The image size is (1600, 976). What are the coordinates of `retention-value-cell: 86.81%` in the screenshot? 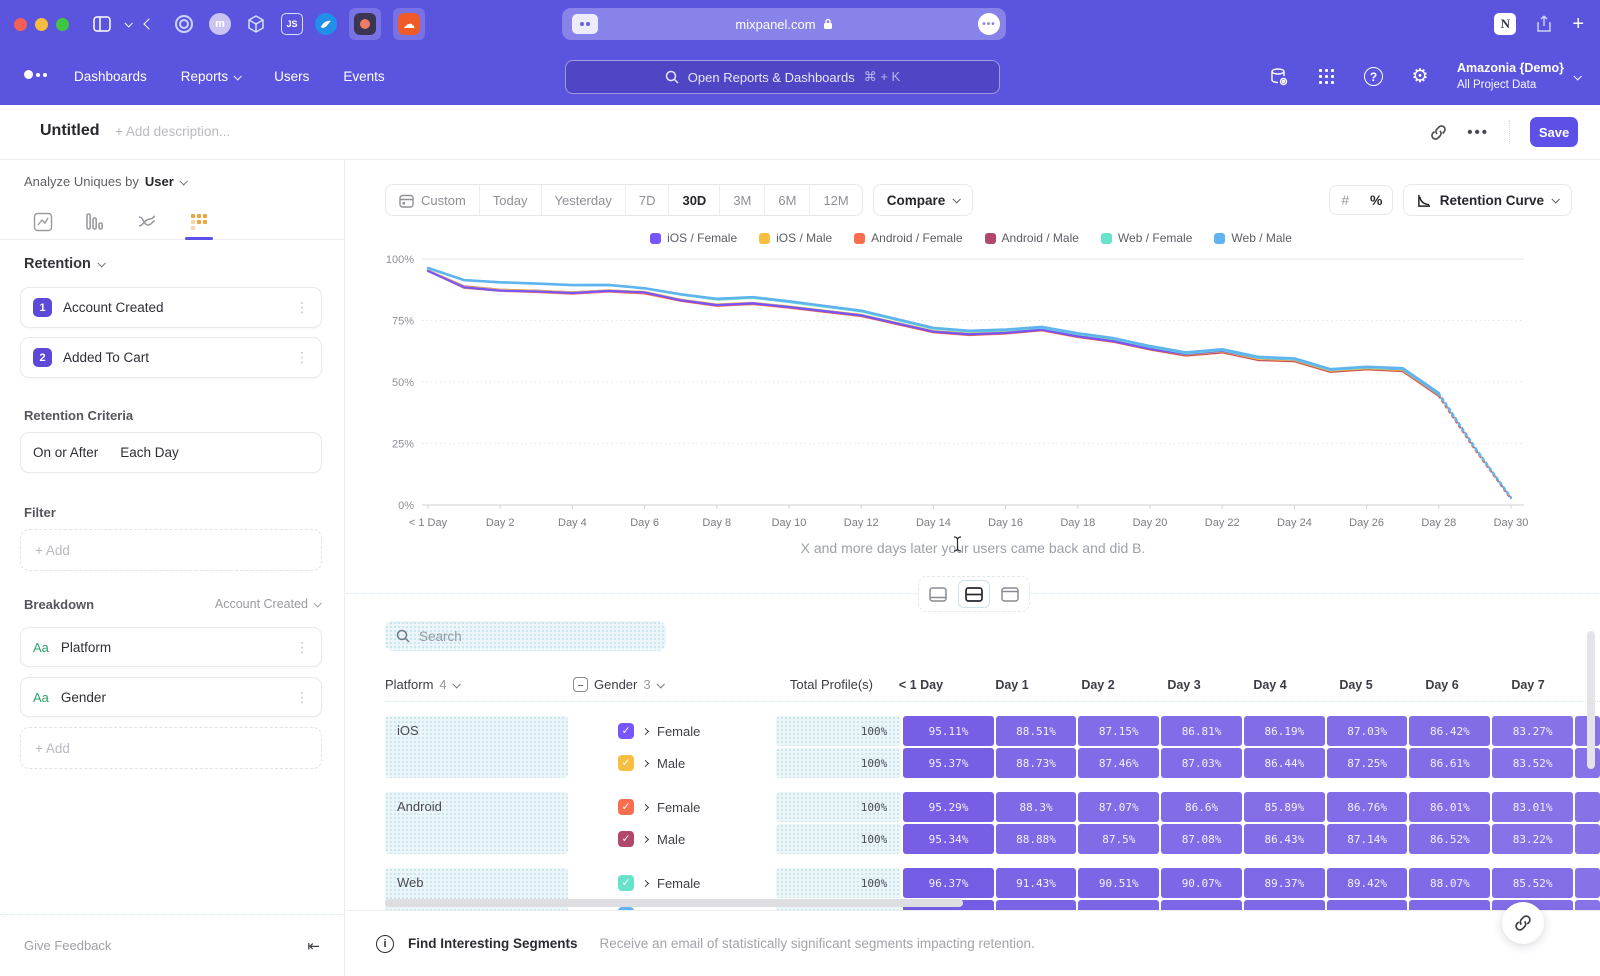 It's located at (1201, 731).